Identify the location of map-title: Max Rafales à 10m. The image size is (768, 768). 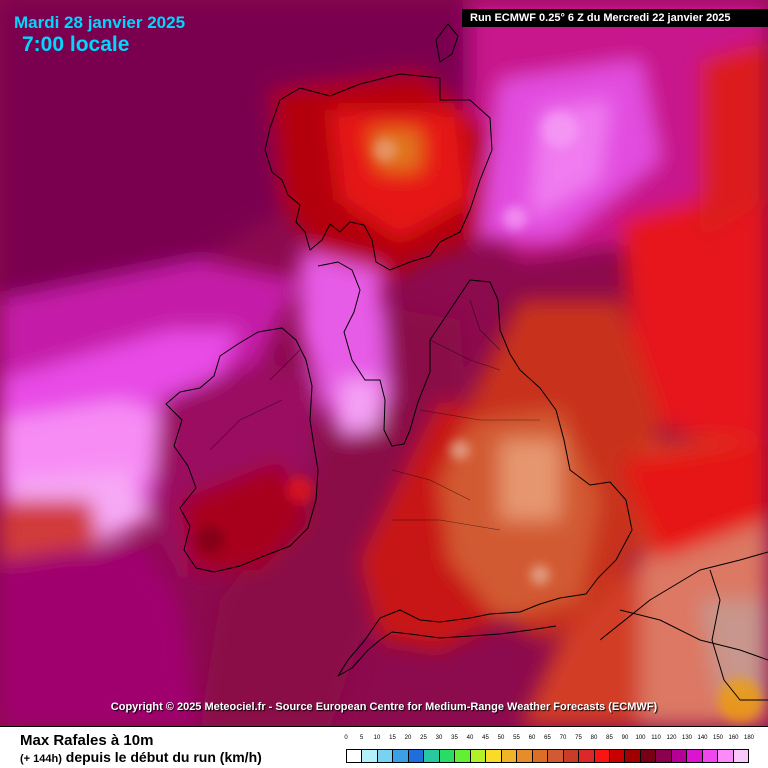
(87, 740).